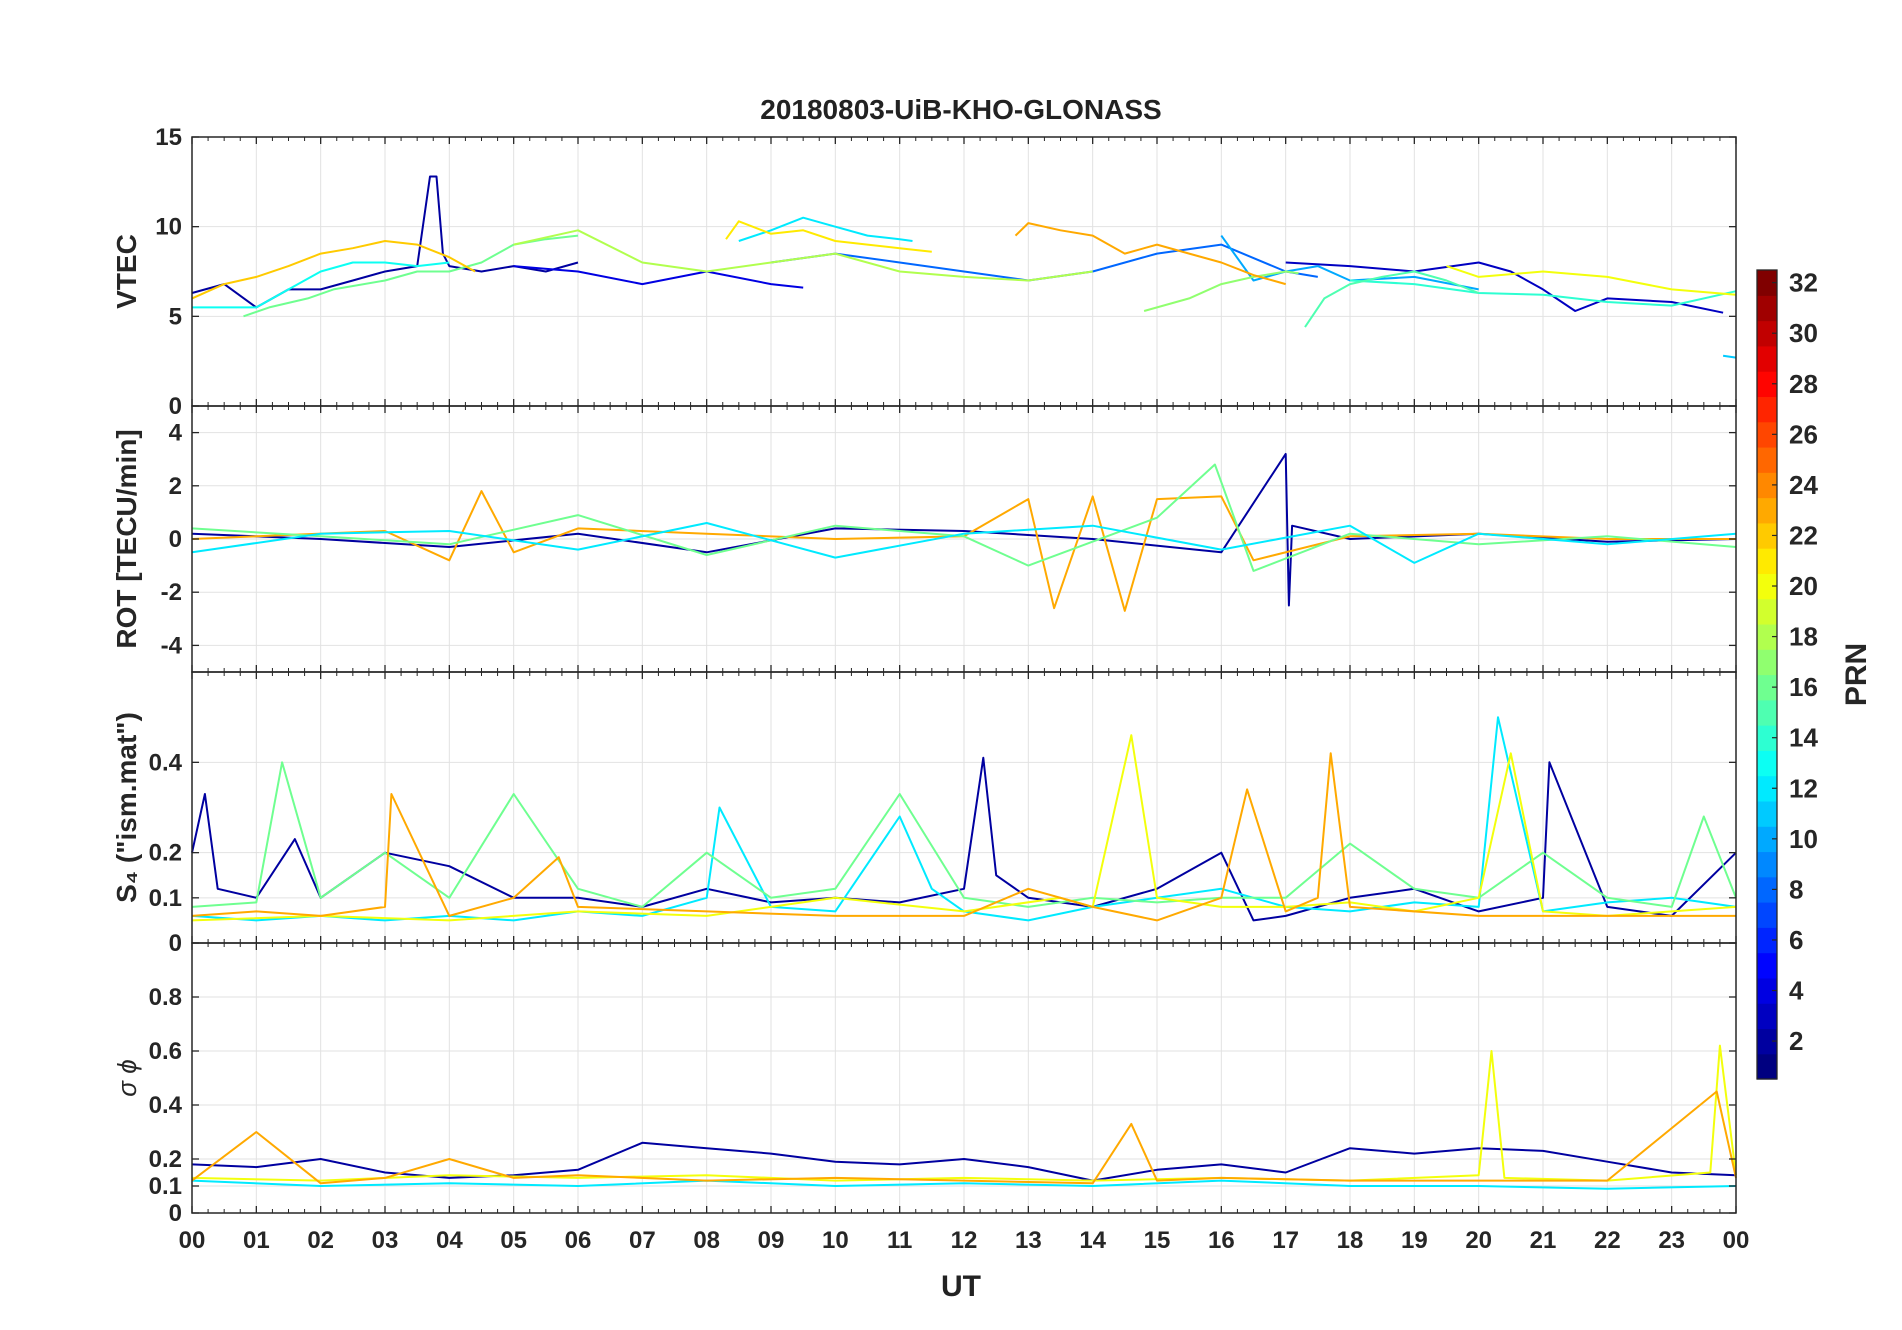 Image resolution: width=1902 pixels, height=1330 pixels. What do you see at coordinates (1803, 738) in the screenshot?
I see `colorbar-tick-label: 14` at bounding box center [1803, 738].